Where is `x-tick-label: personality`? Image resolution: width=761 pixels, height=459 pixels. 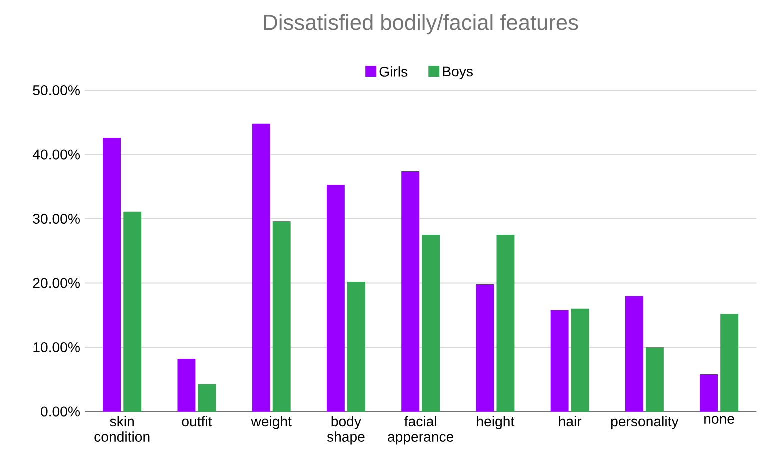 x-tick-label: personality is located at coordinates (645, 423).